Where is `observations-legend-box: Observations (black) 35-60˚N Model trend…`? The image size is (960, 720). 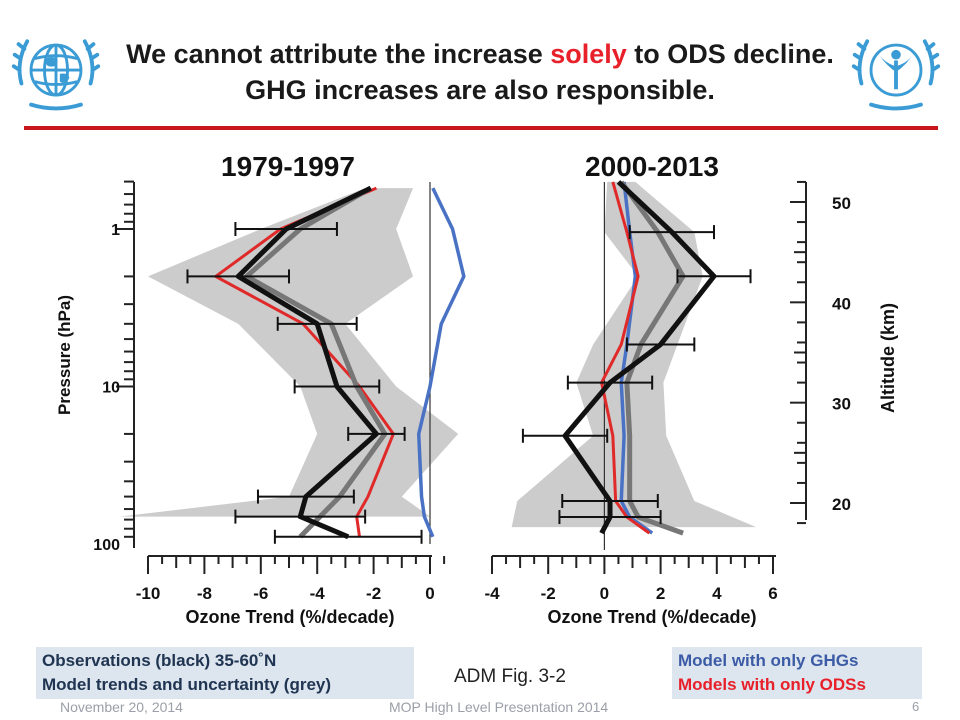
observations-legend-box: Observations (black) 35-60˚N Model trend… is located at coordinates (225, 673).